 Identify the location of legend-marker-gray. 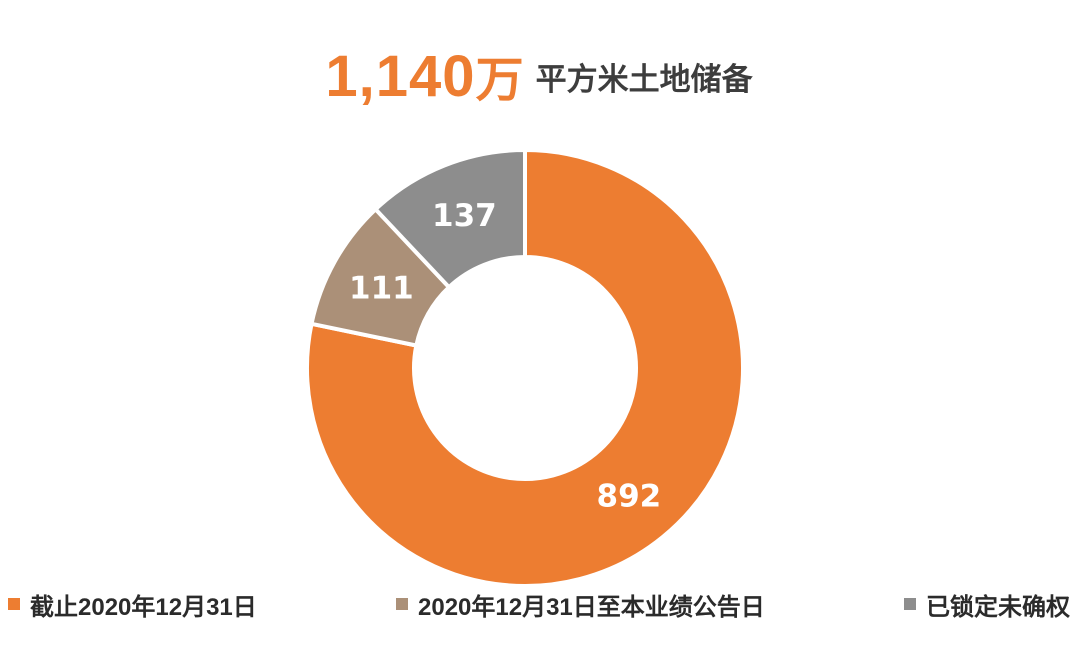
(910, 604).